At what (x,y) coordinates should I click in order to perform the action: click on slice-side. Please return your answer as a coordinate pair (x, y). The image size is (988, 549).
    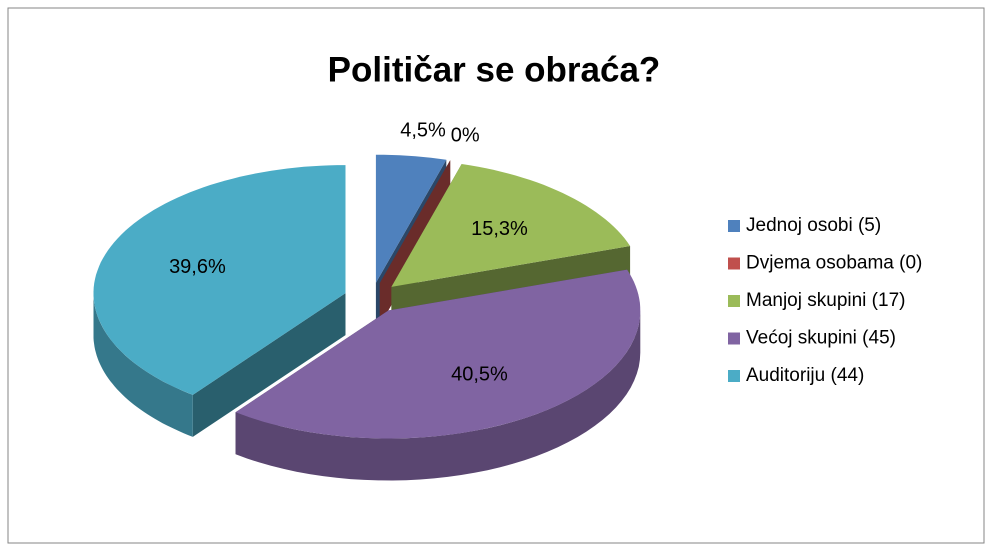
    Looking at the image, I should click on (269, 365).